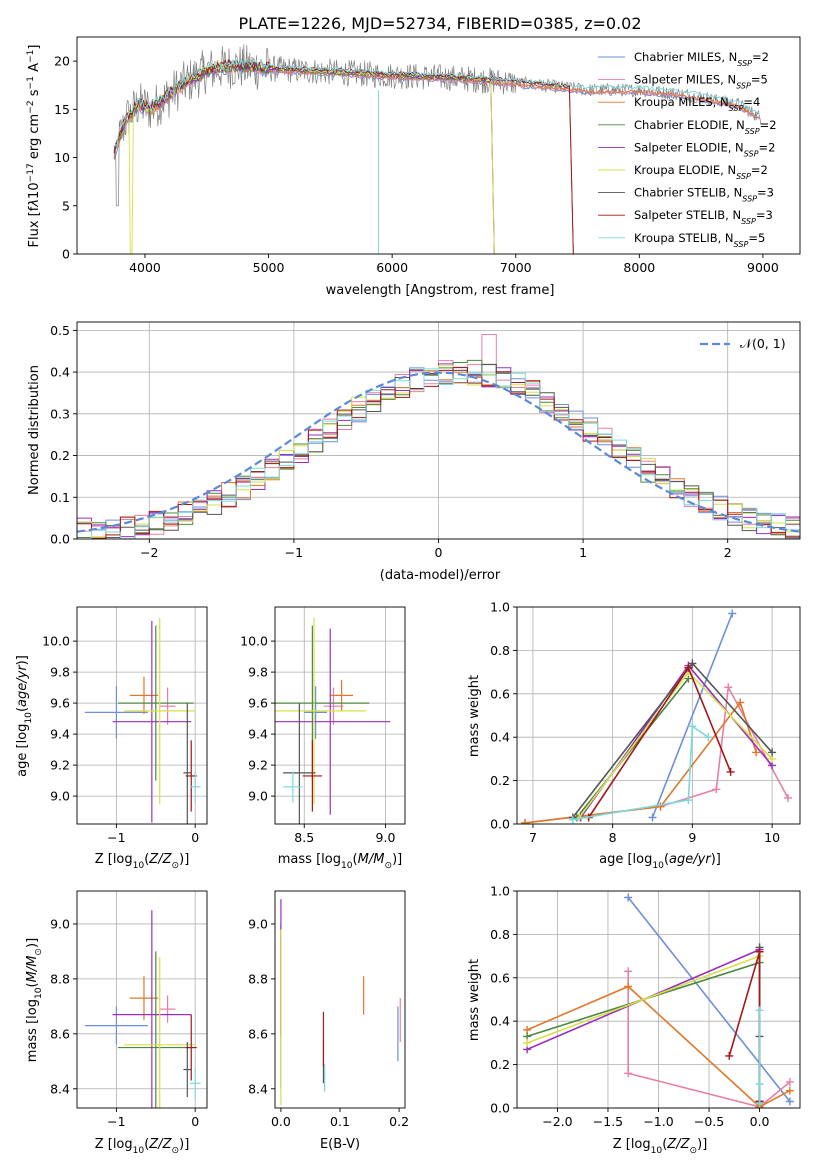 This screenshot has width=819, height=1170. I want to click on legend-label: Salpeter MILES, NSSP=5, so click(701, 82).